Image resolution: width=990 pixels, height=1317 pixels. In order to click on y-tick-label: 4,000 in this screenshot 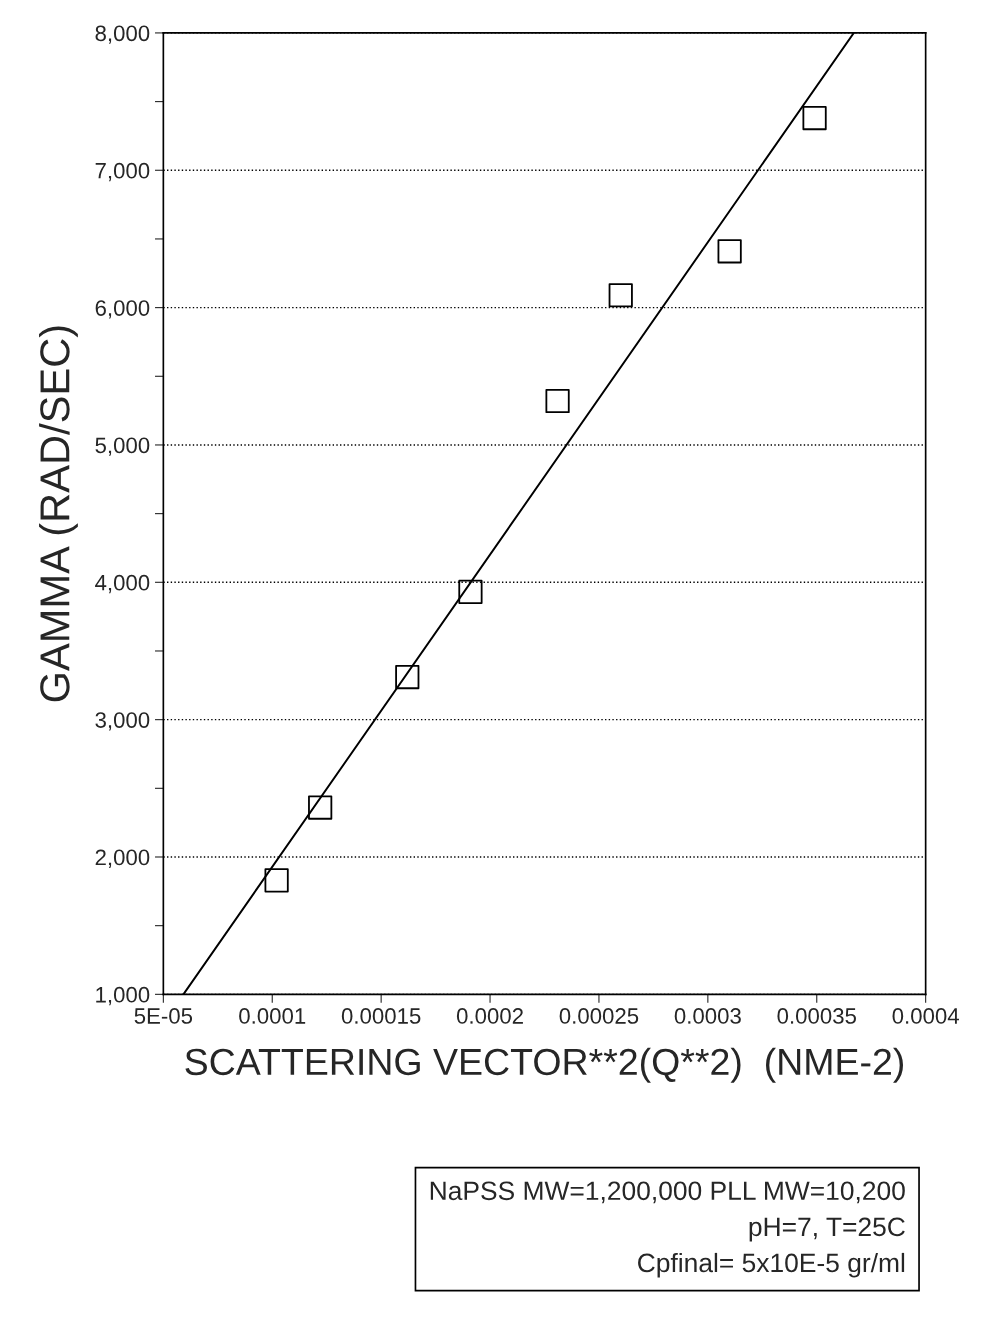, I will do `click(122, 584)`.